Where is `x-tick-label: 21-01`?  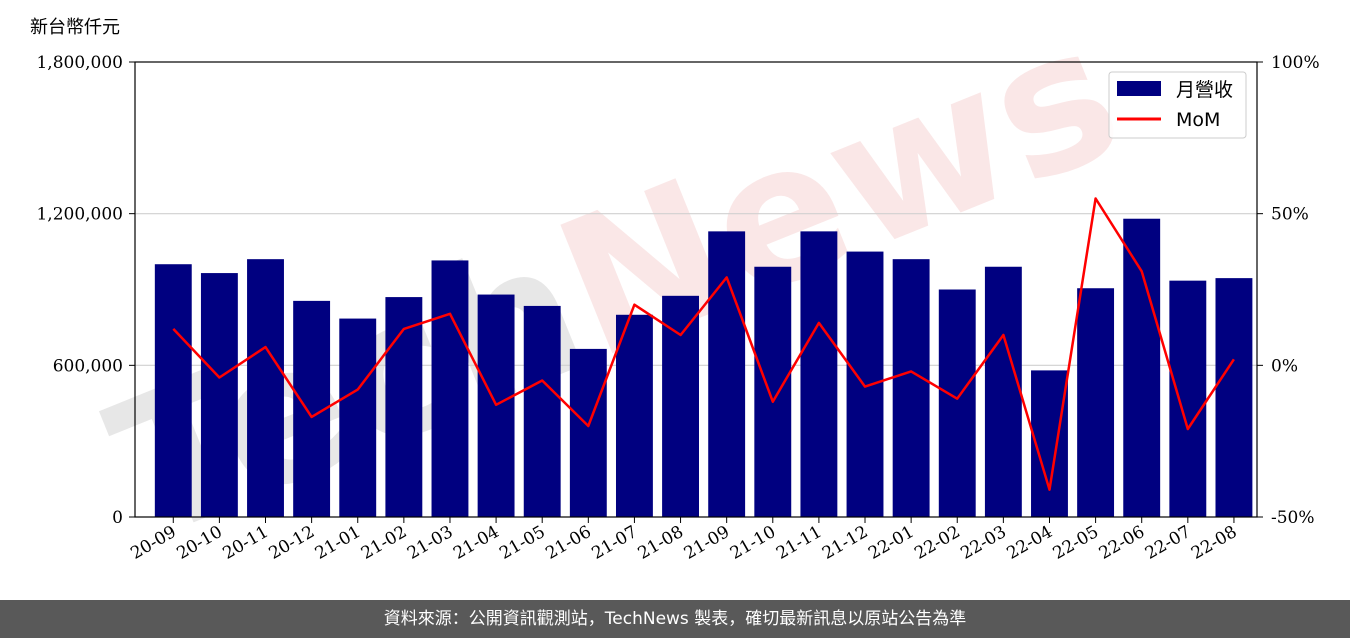 x-tick-label: 21-01 is located at coordinates (338, 543).